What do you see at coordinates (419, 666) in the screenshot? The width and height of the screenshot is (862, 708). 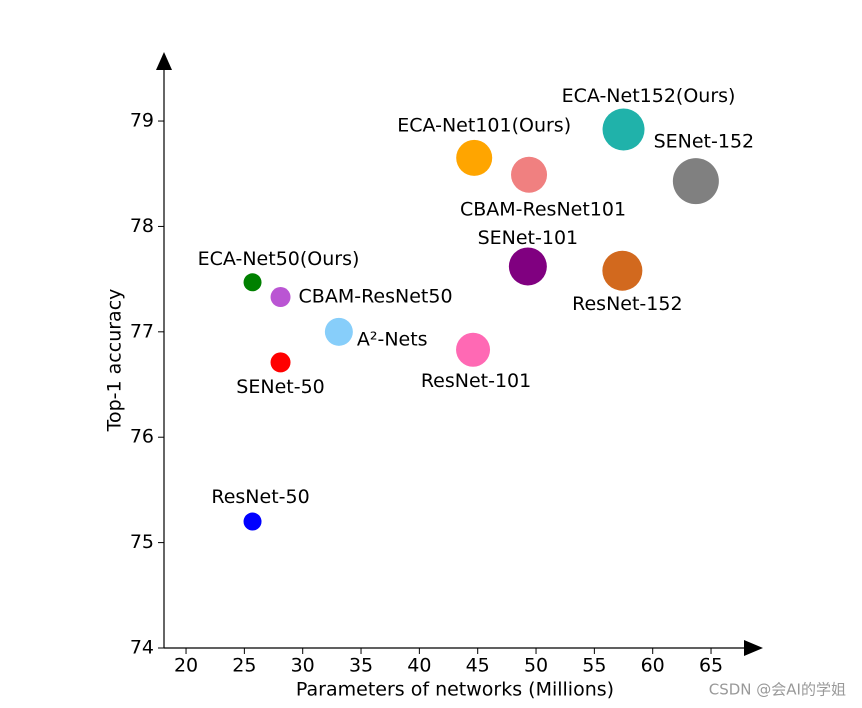 I see `x-tick-label: 40` at bounding box center [419, 666].